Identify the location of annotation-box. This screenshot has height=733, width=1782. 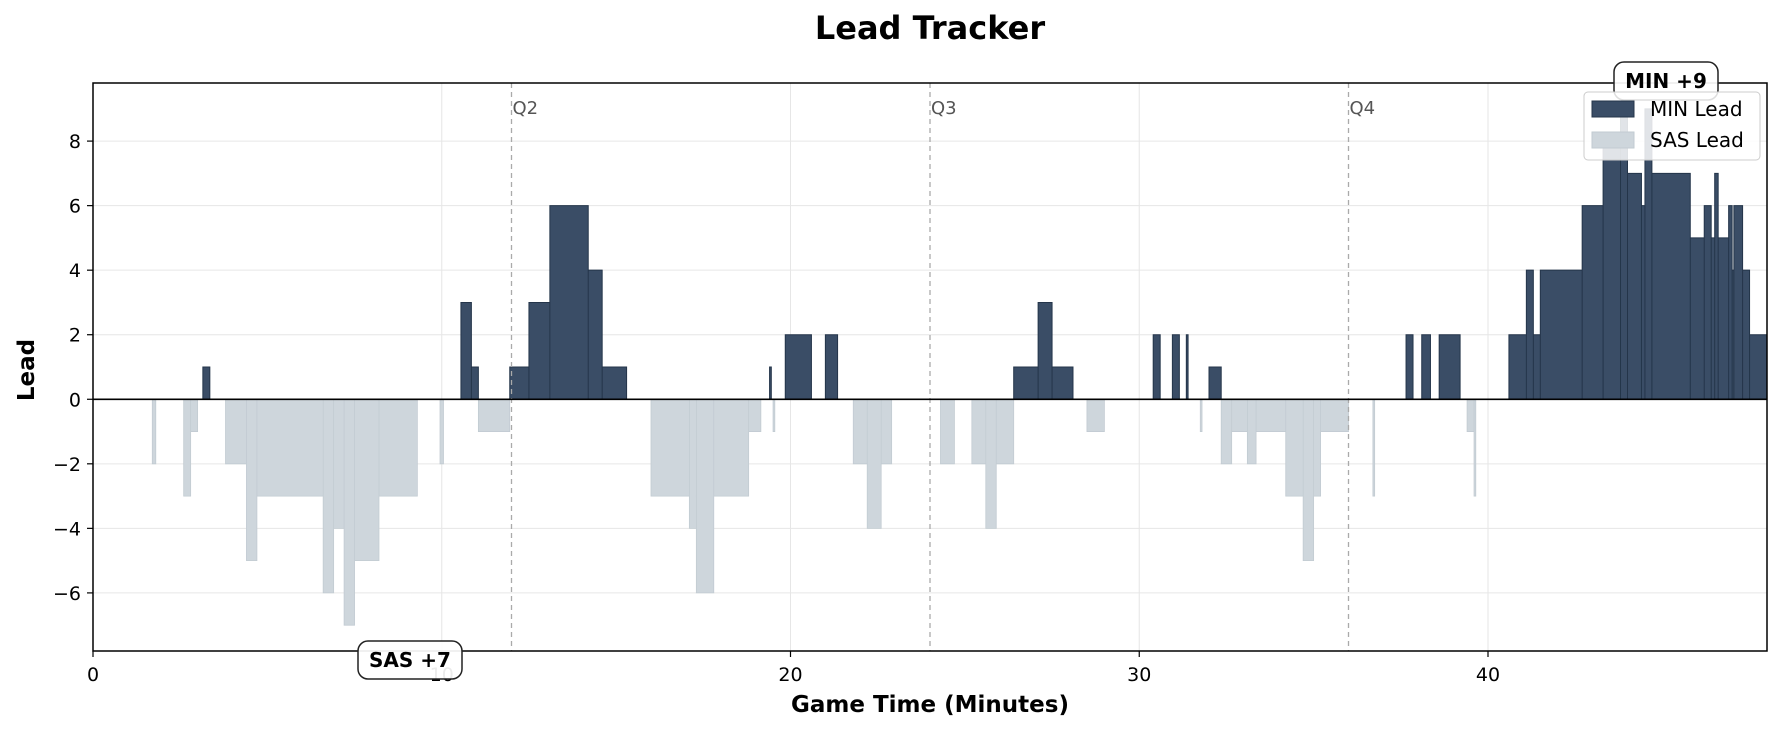
(410, 660).